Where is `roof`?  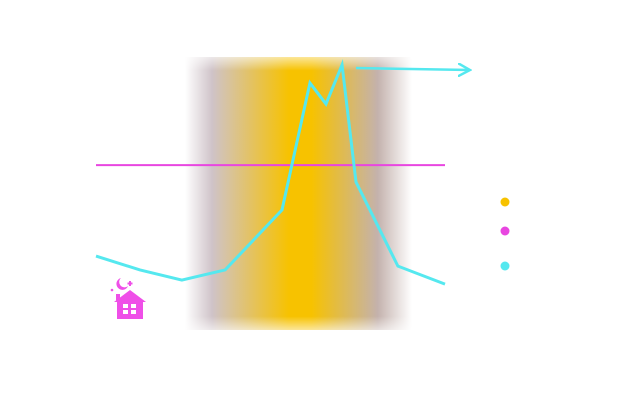 roof is located at coordinates (130, 296).